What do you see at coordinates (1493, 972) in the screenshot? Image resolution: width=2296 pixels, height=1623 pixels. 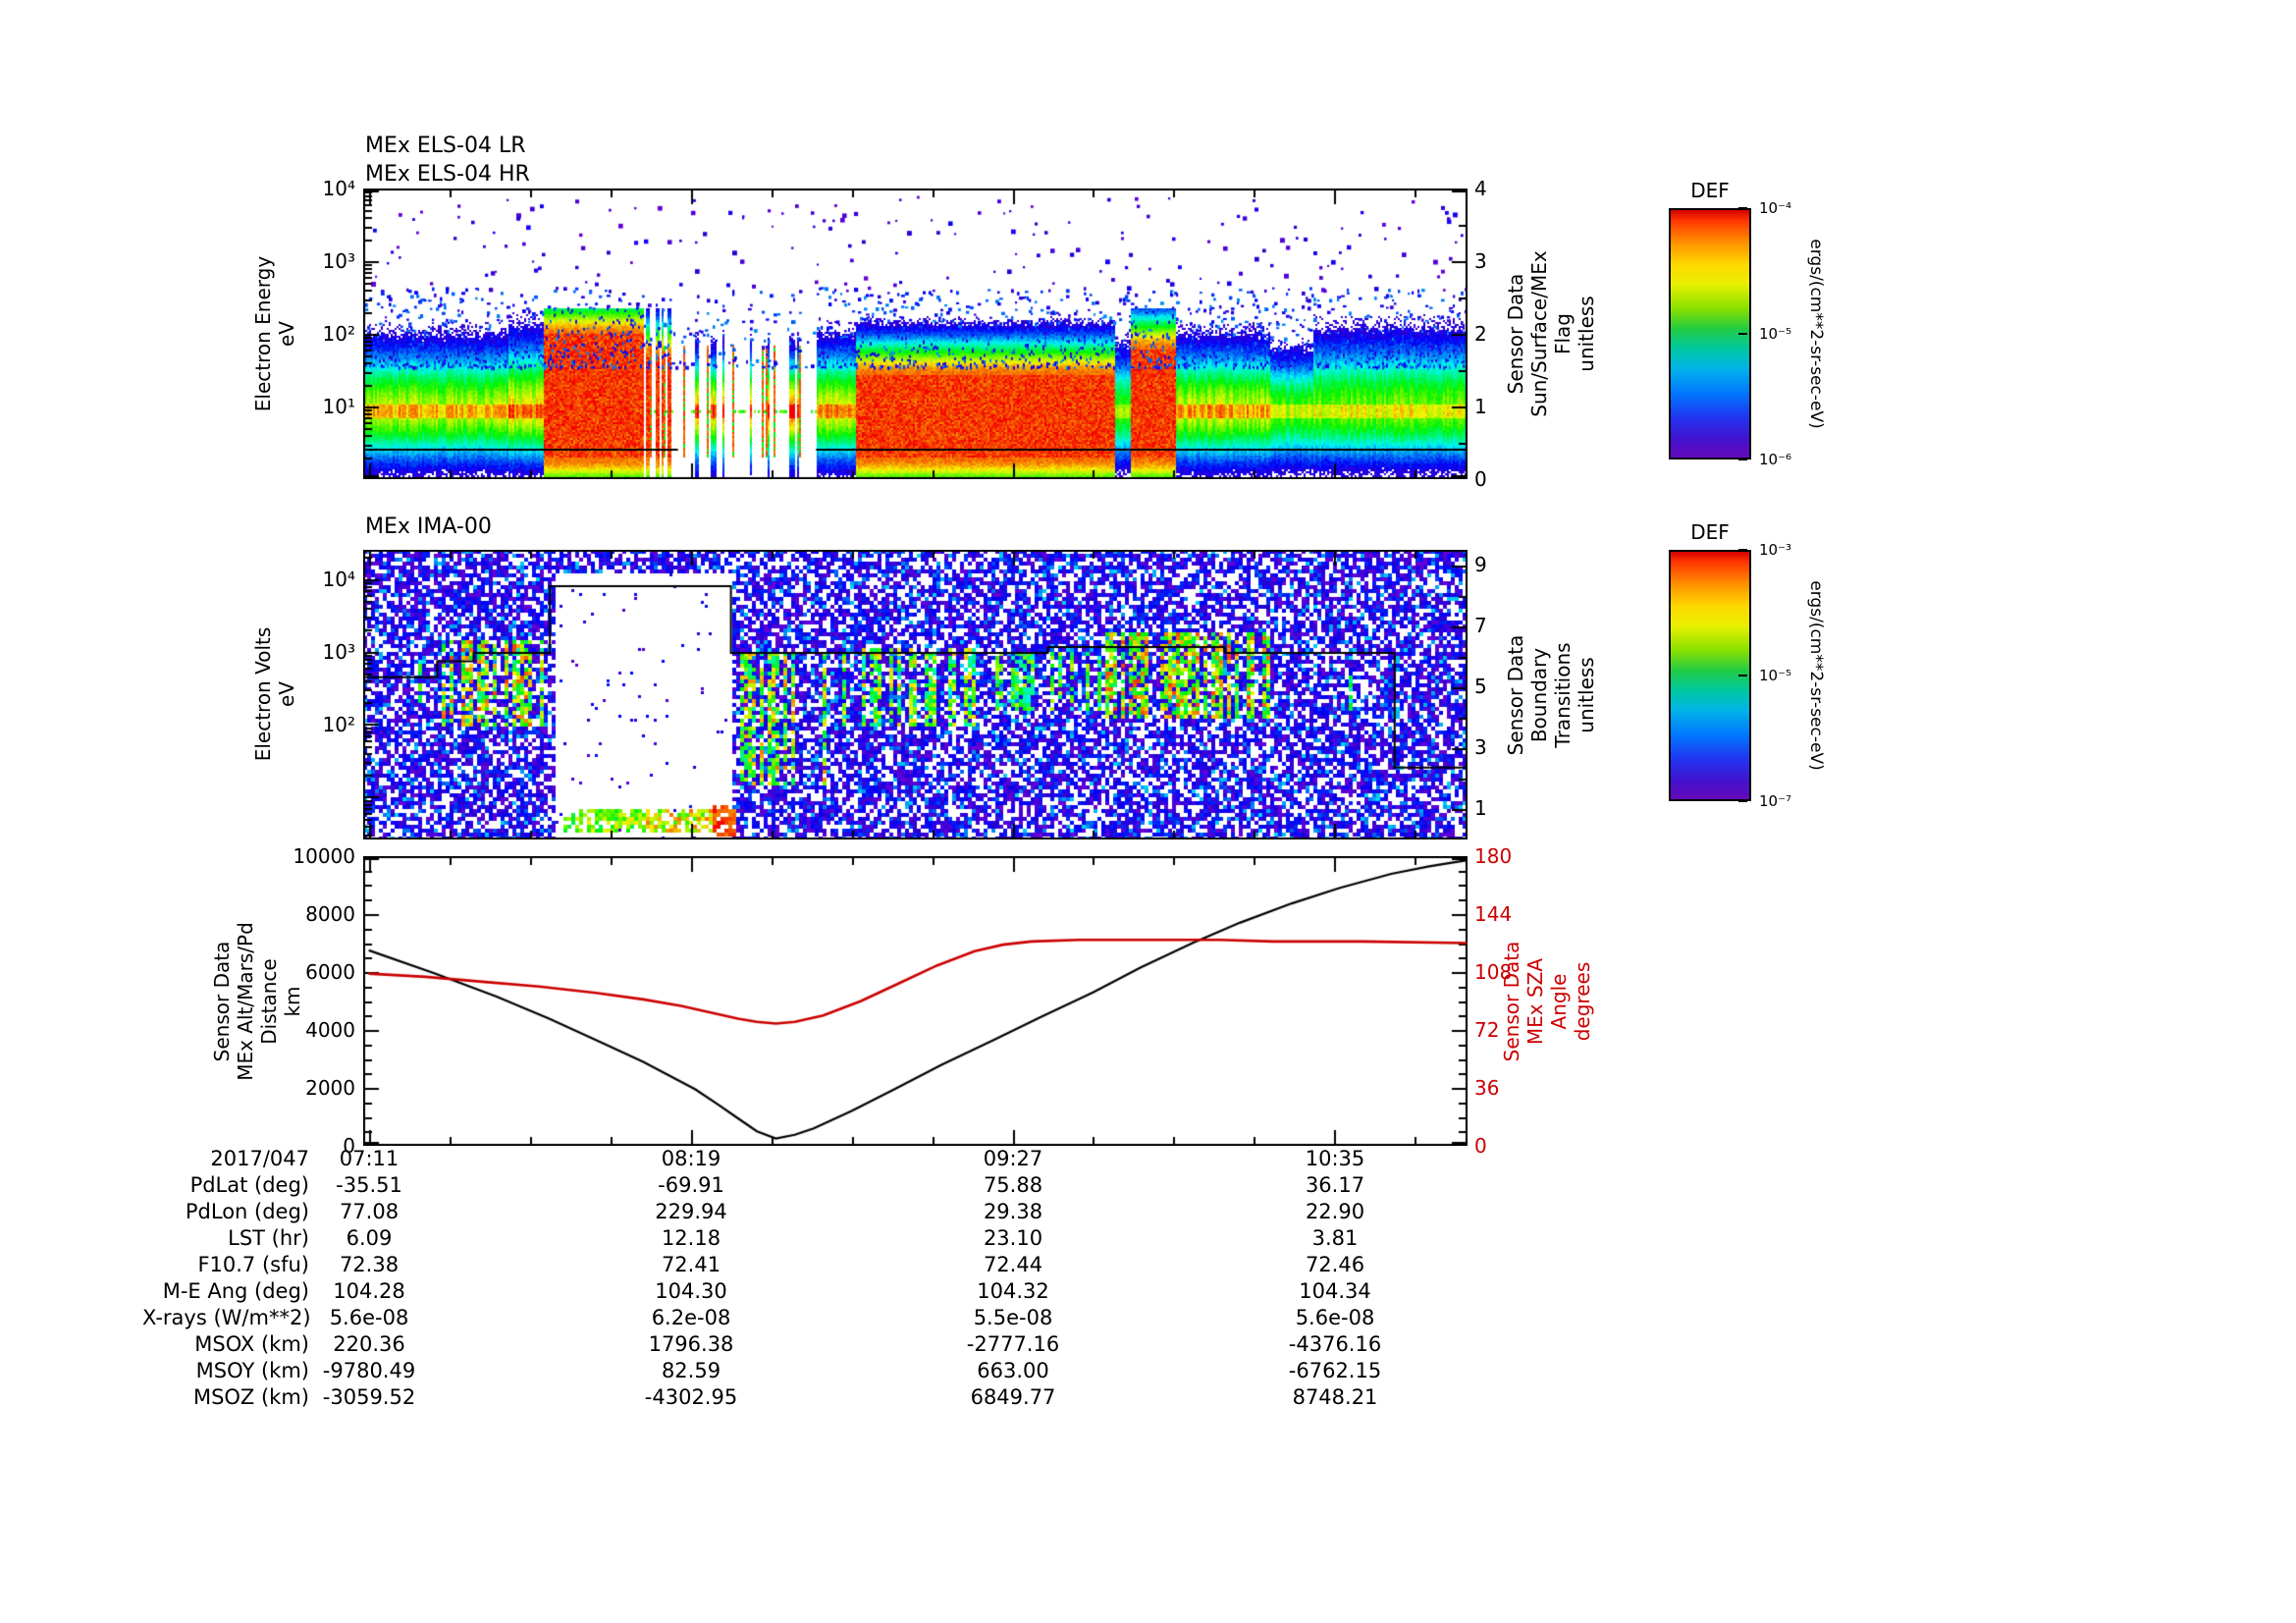 I see `sza-right-tick-label: 108` at bounding box center [1493, 972].